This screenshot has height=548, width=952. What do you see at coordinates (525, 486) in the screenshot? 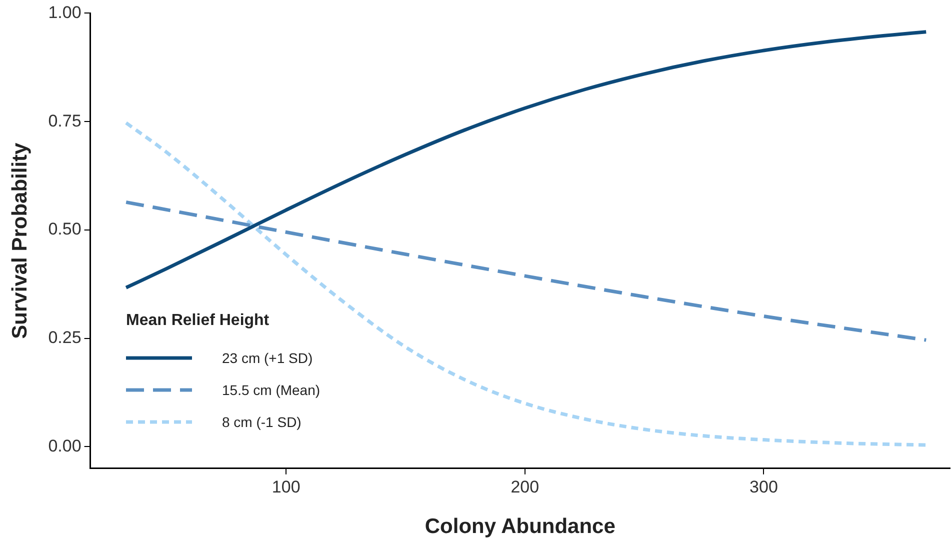
I see `x-tick-label: 200` at bounding box center [525, 486].